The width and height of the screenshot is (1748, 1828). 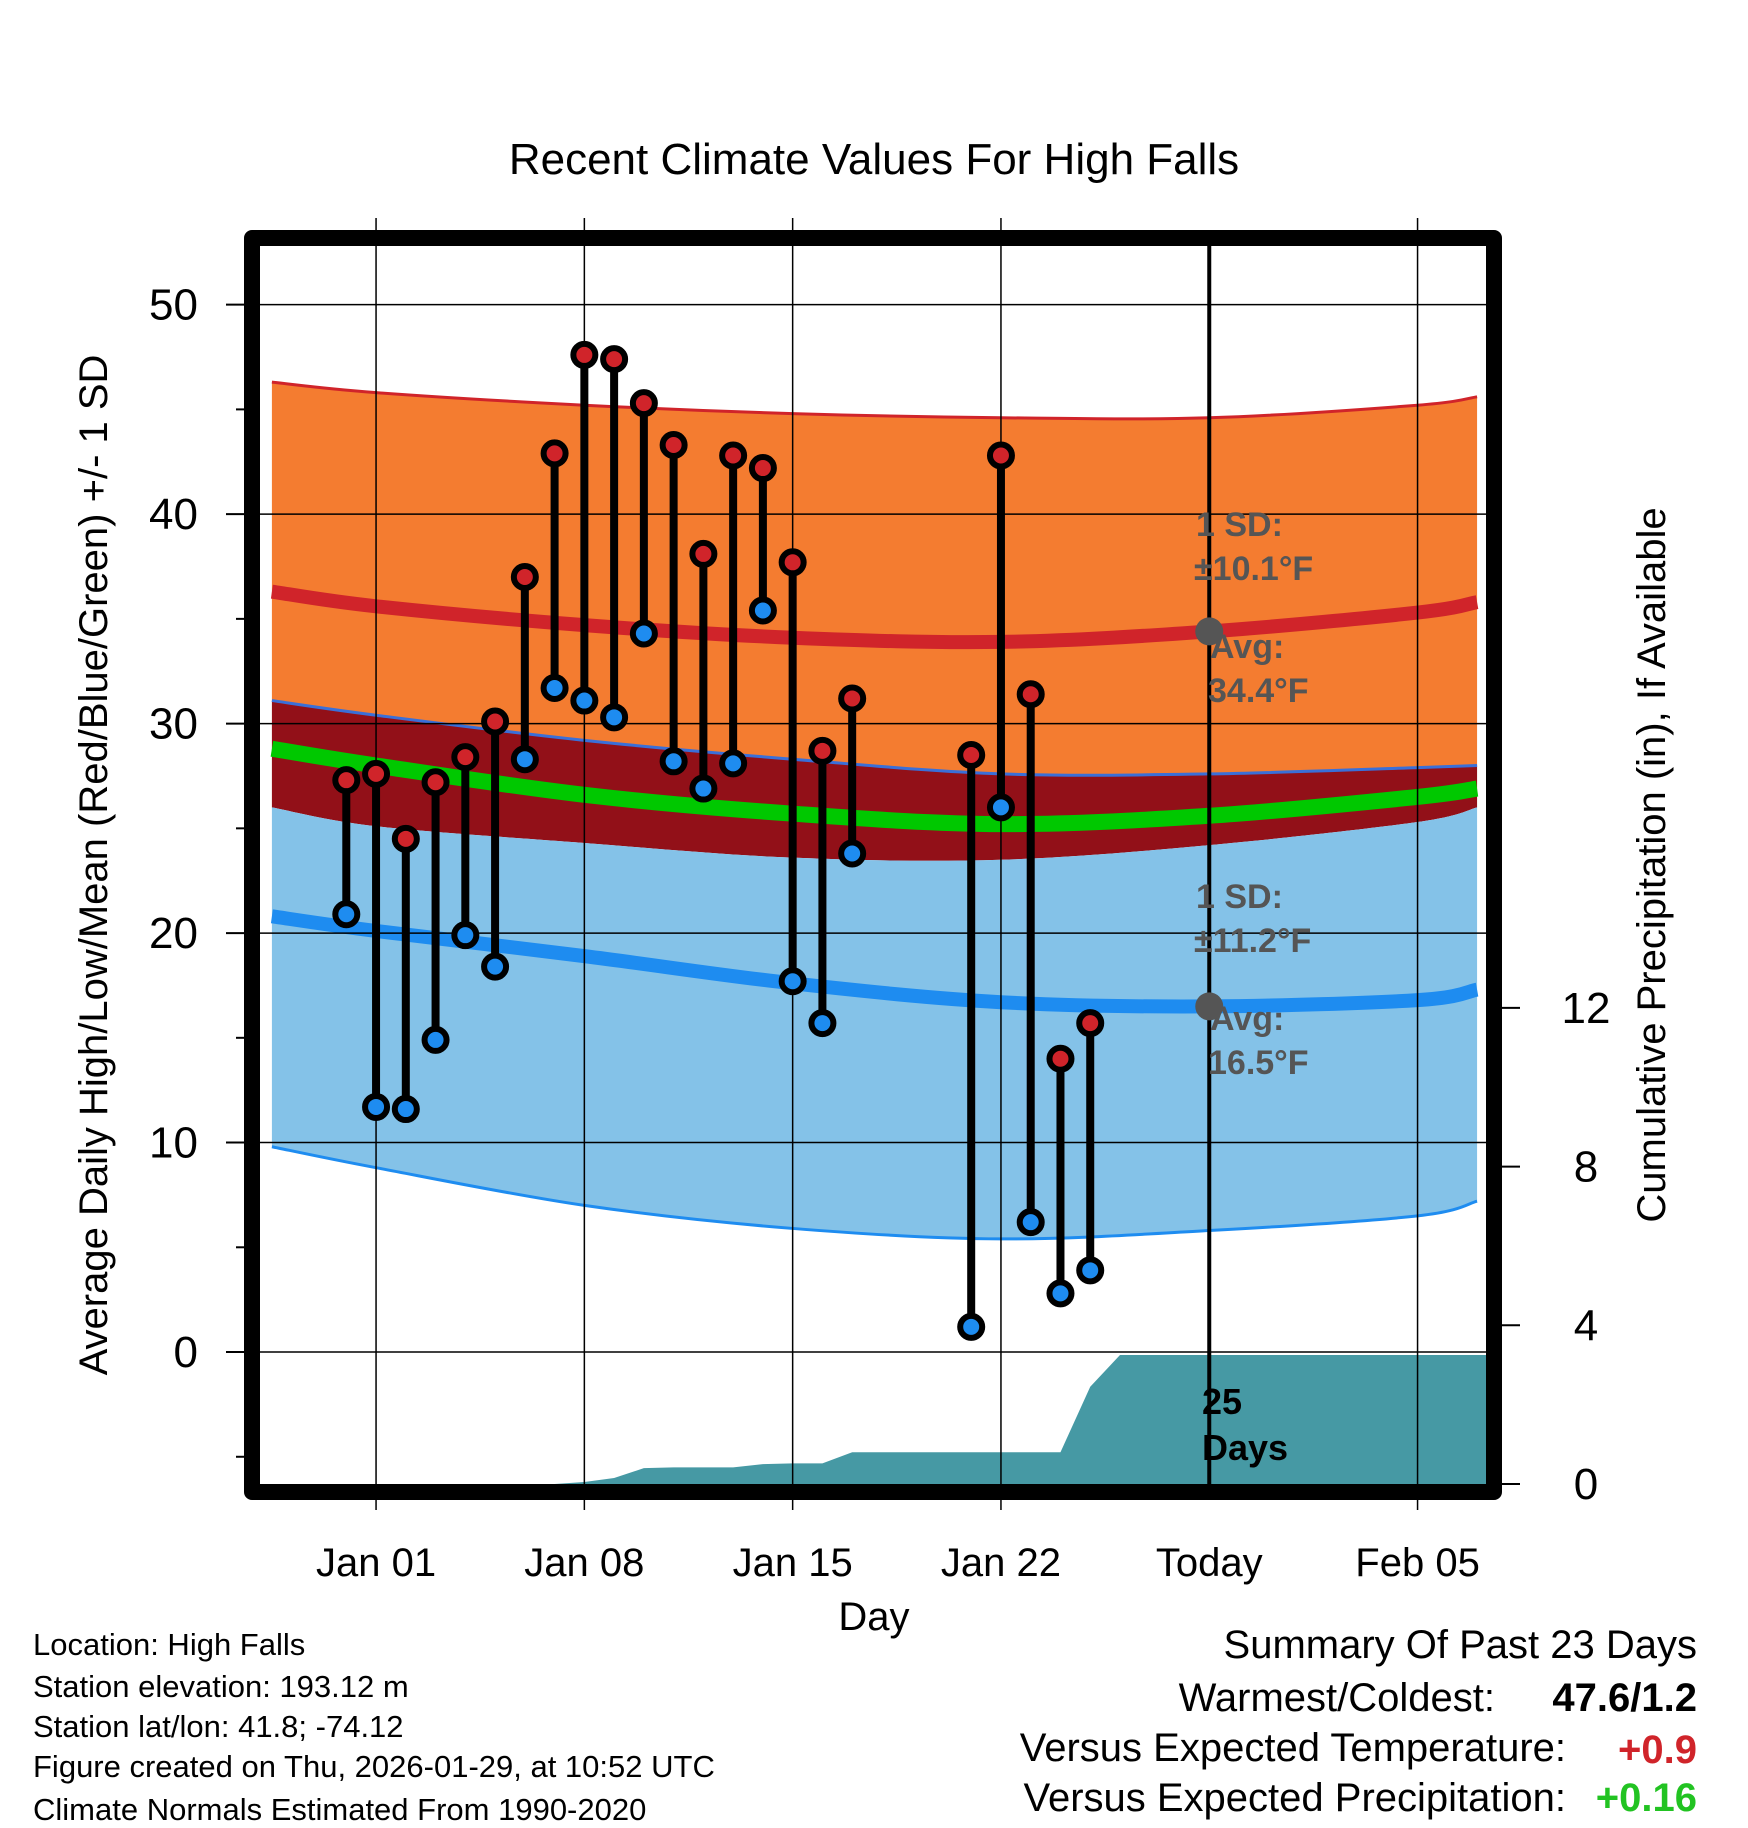 What do you see at coordinates (1460, 1645) in the screenshot?
I see `summary-title: Summary Of Past 23 Days` at bounding box center [1460, 1645].